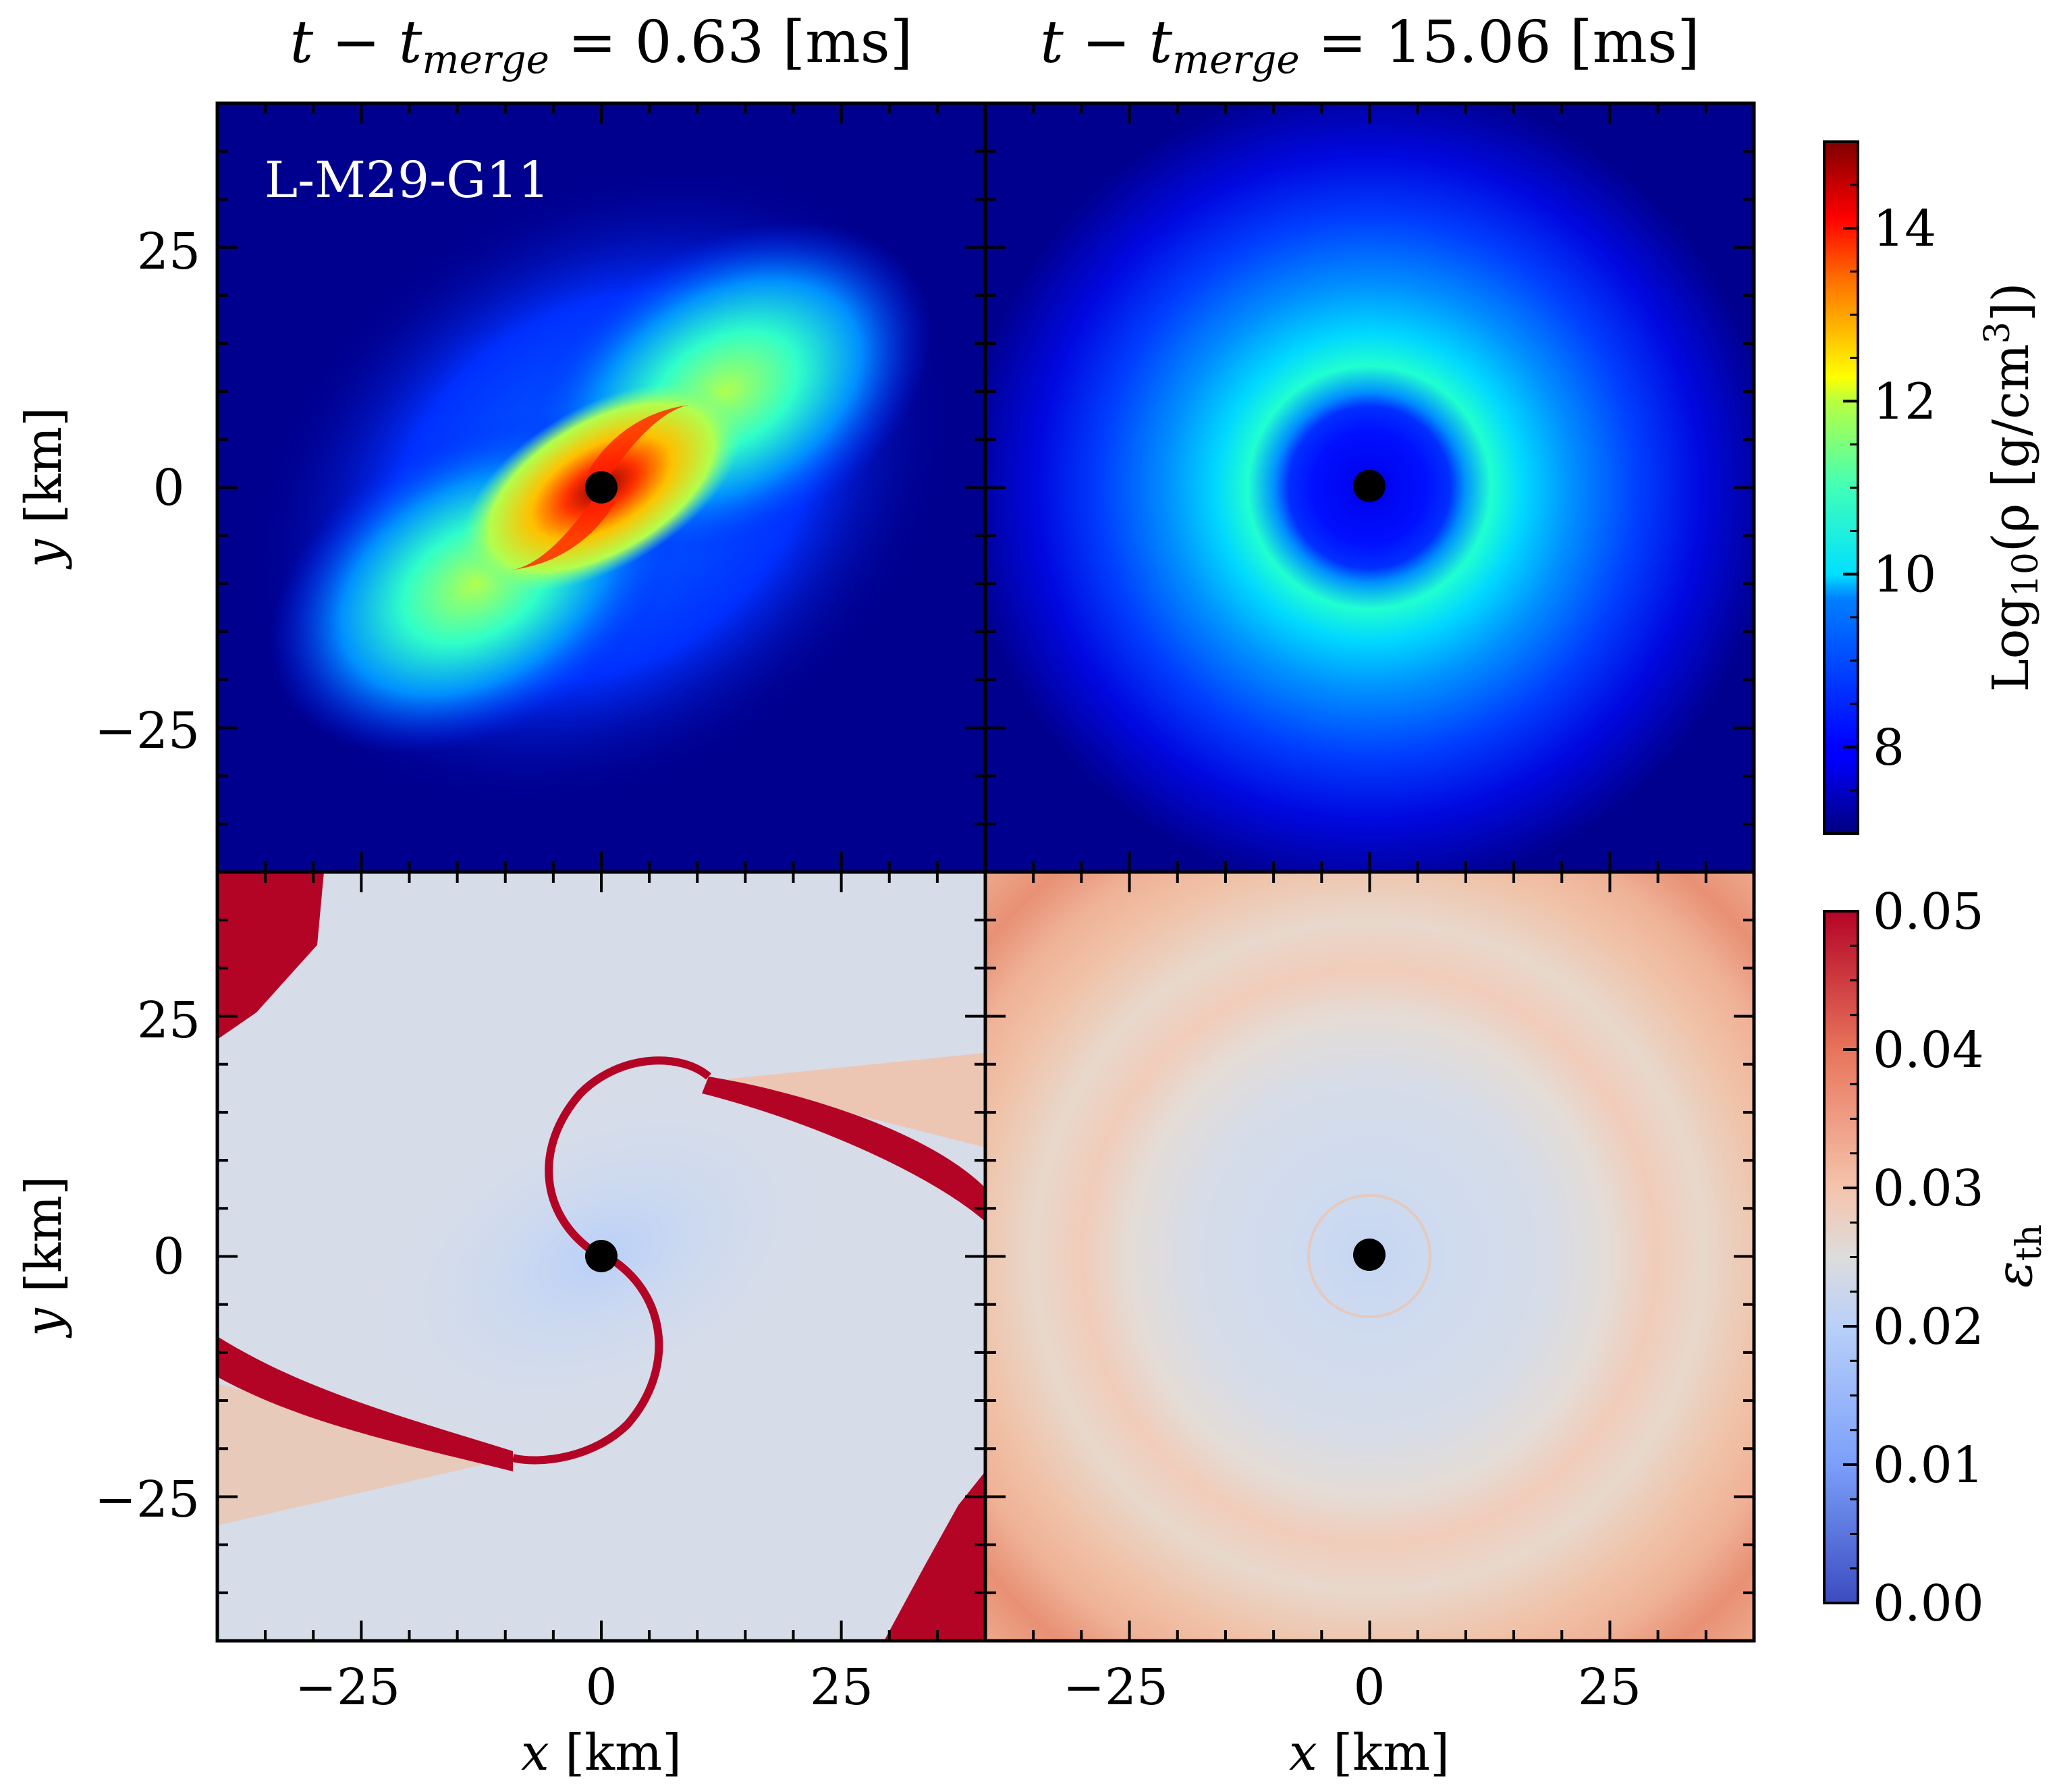  What do you see at coordinates (2011, 644) in the screenshot?
I see `cb-density-label-pre: Log` at bounding box center [2011, 644].